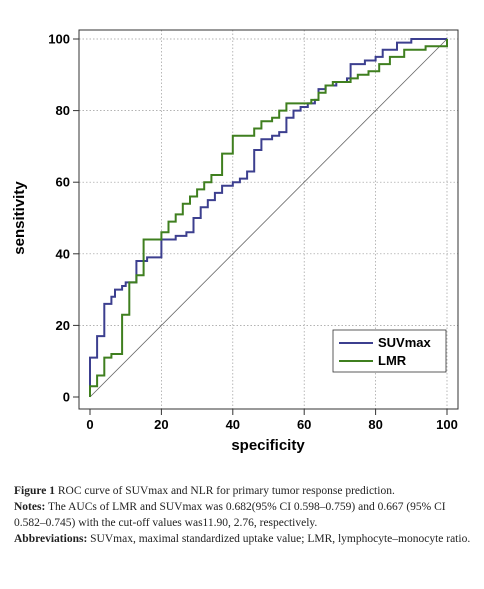  I want to click on x-tick-label: 40, so click(233, 424).